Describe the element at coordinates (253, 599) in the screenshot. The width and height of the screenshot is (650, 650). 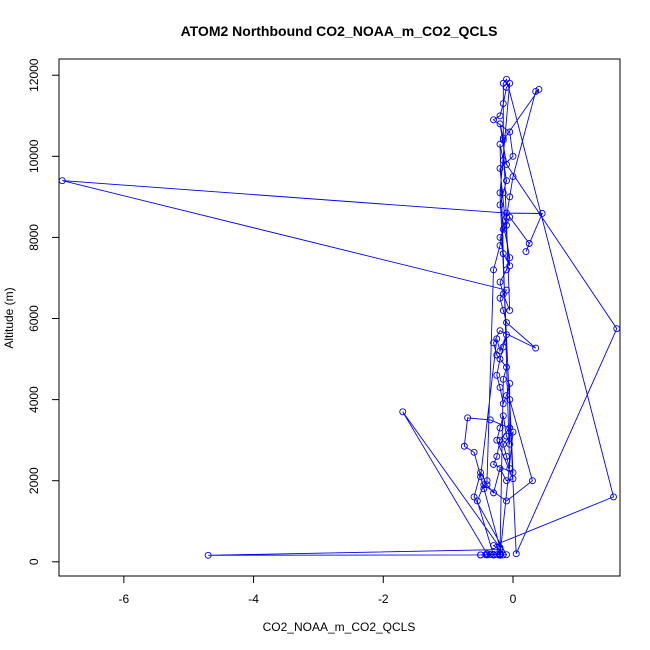
I see `x-tick-label: -4` at that location.